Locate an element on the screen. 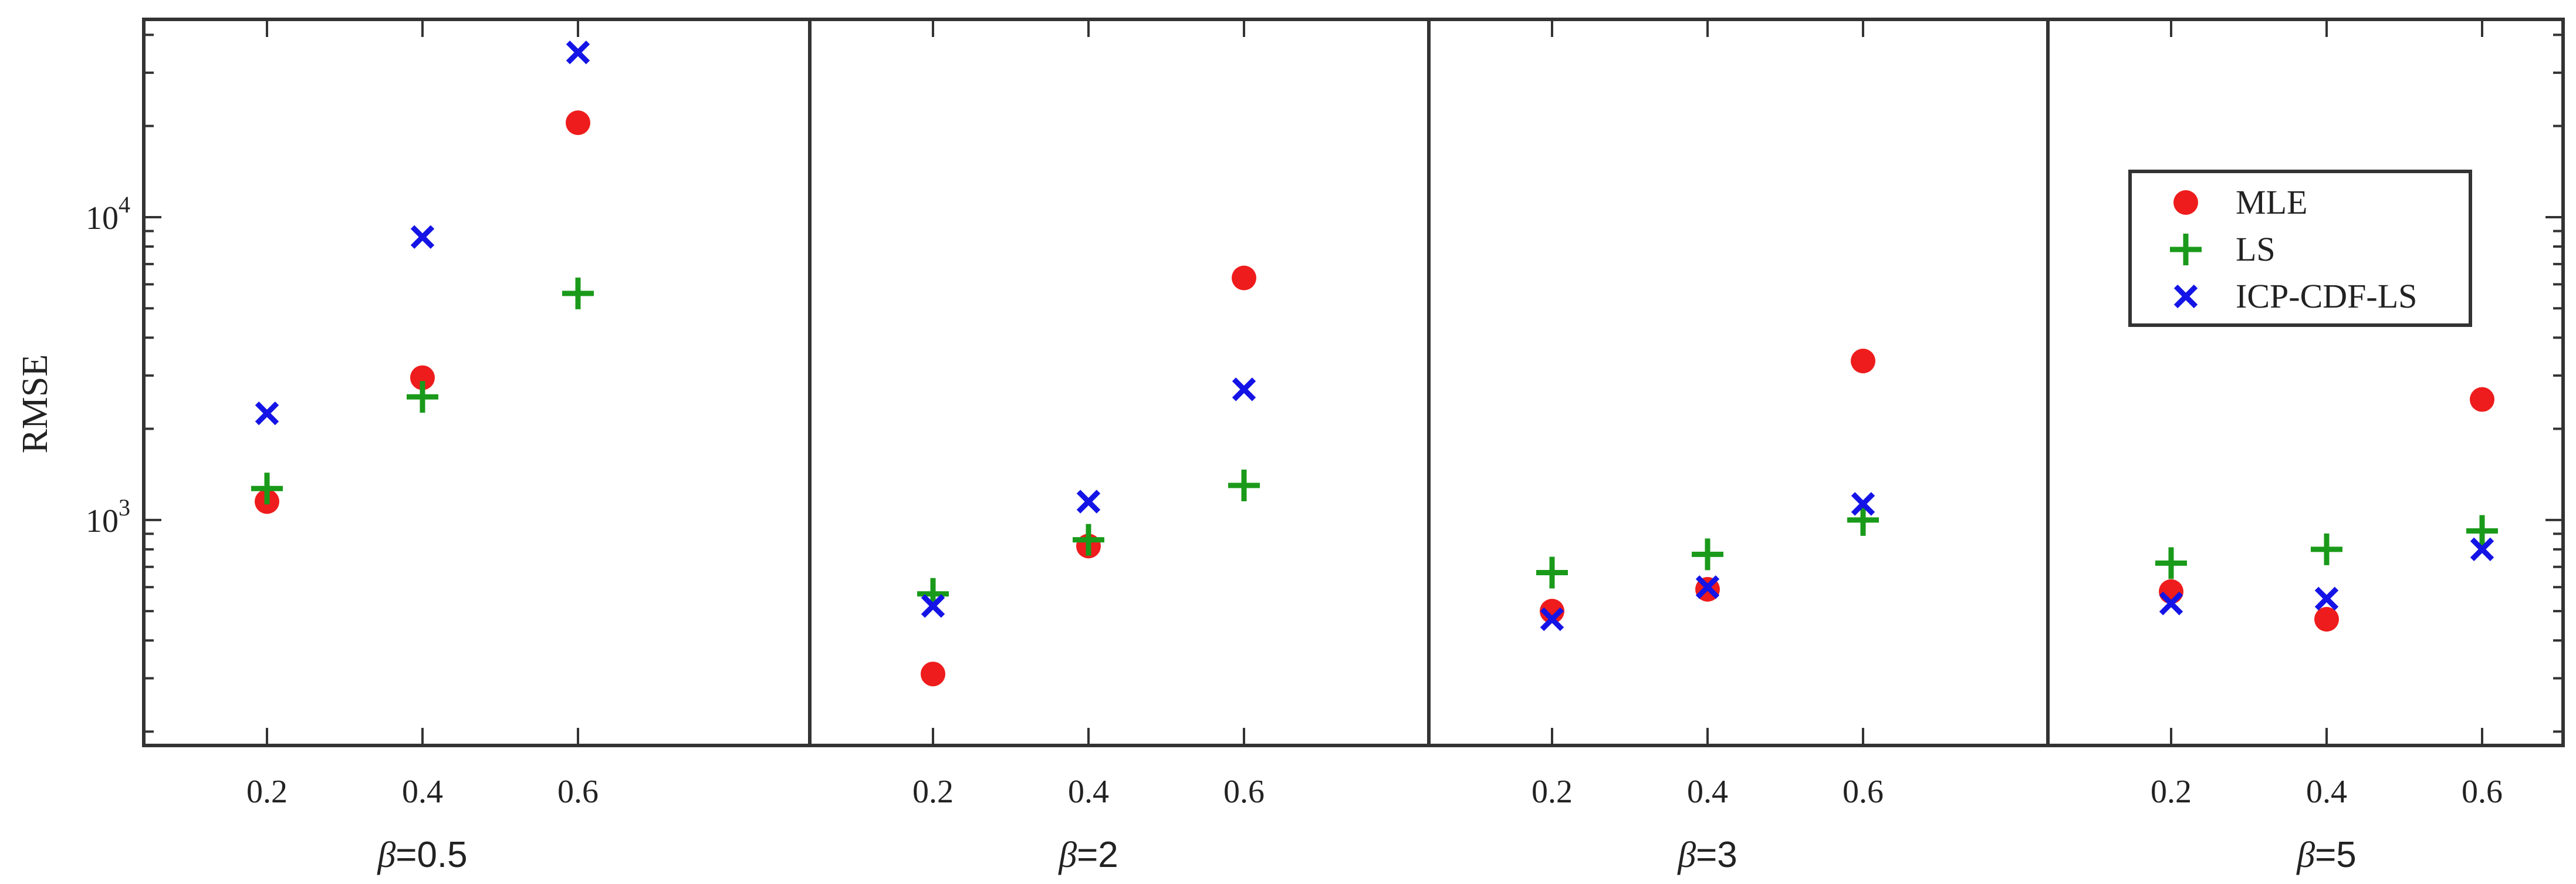 Image resolution: width=2576 pixels, height=884 pixels. y-tick-label: 10⁴ is located at coordinates (108, 214).